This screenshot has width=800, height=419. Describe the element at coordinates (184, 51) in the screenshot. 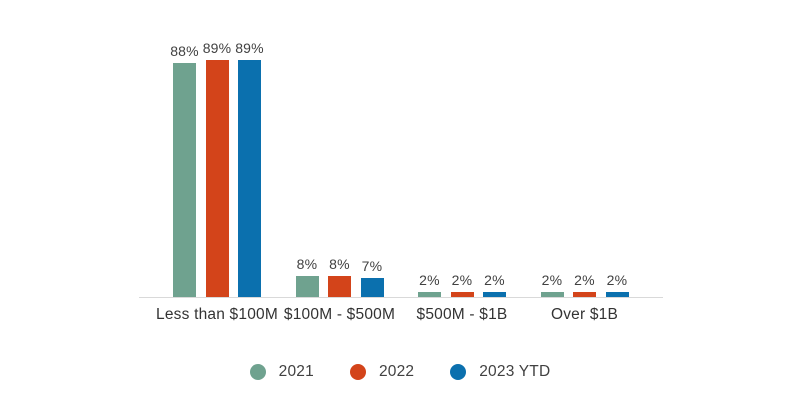

I see `bar-value-label: 88%` at that location.